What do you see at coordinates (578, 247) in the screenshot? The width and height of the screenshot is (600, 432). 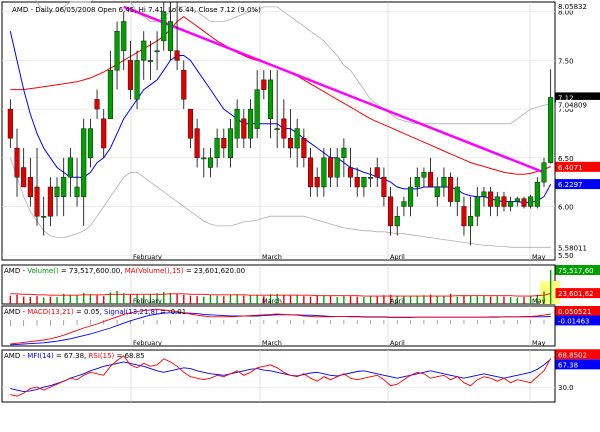 I see `axis-value-tag: 5.58011` at bounding box center [578, 247].